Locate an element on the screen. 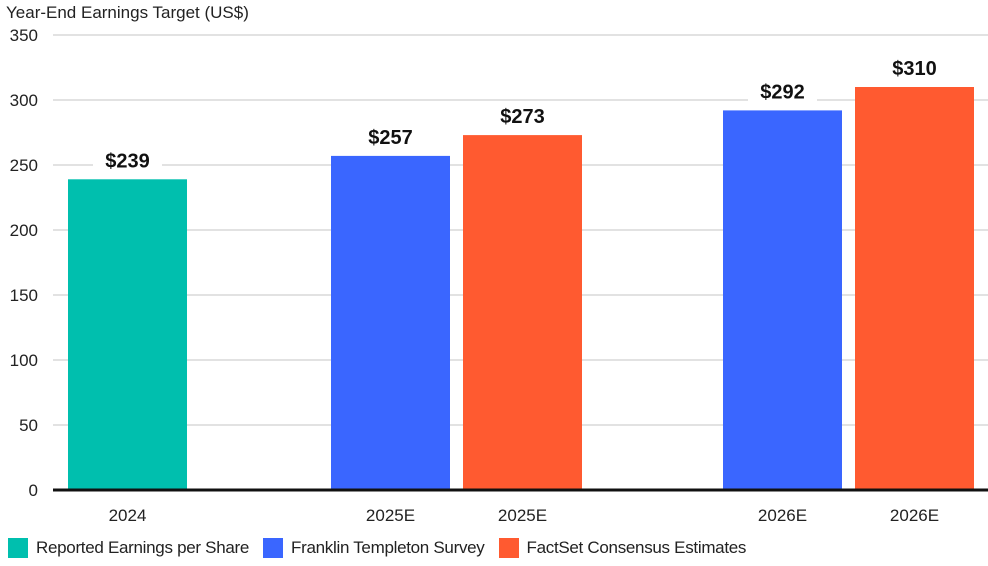 This screenshot has width=988, height=566. data-label: $239 is located at coordinates (127, 161).